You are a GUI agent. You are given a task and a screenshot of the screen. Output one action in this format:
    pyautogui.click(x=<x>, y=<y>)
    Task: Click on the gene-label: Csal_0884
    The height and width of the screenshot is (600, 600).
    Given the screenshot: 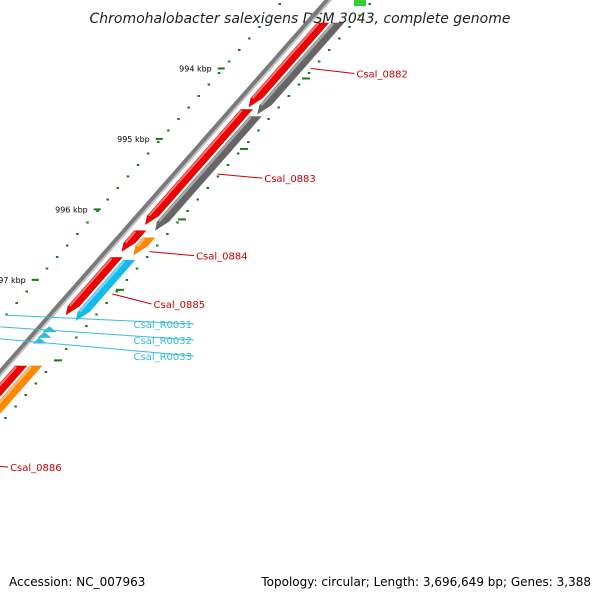 What is the action you would take?
    pyautogui.click(x=222, y=257)
    